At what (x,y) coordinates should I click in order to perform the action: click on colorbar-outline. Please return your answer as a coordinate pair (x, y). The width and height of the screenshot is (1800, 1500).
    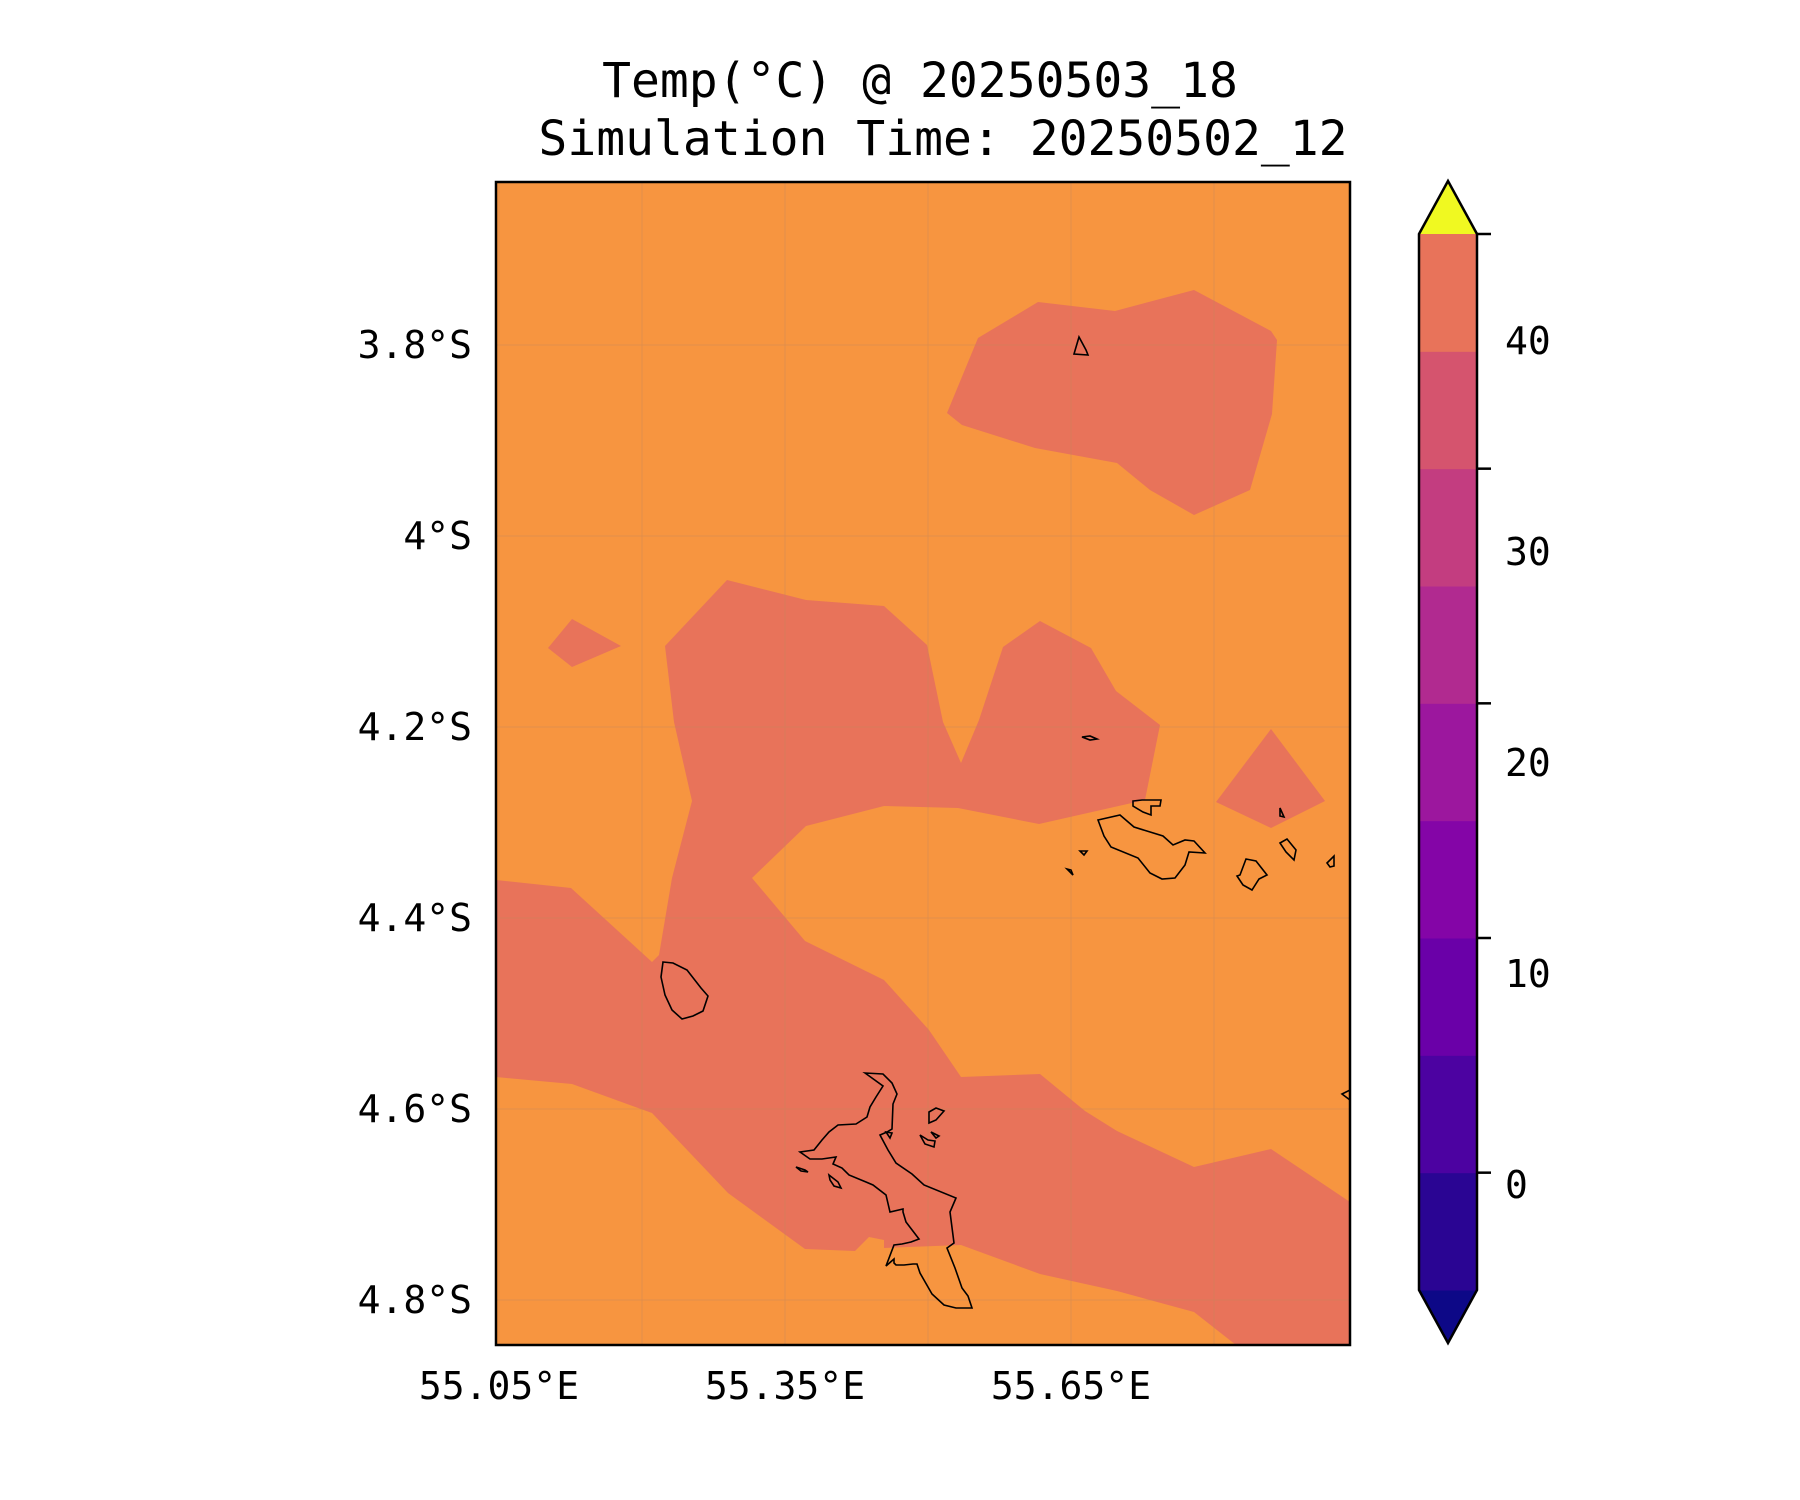
    Looking at the image, I should click on (1448, 762).